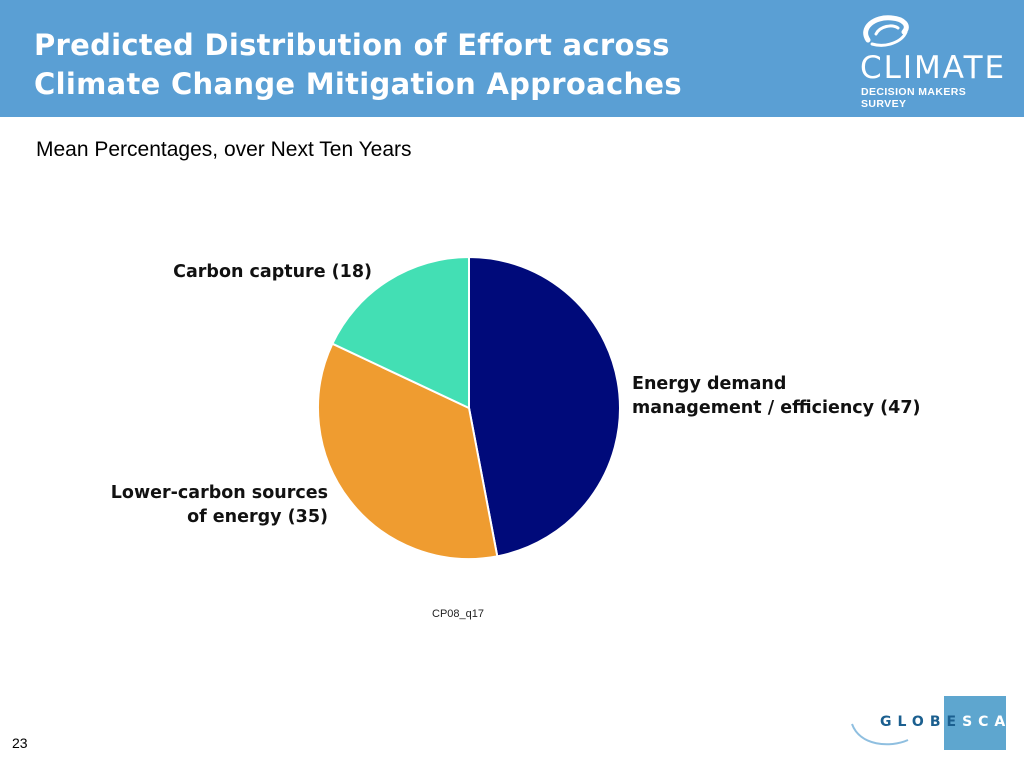 The width and height of the screenshot is (1024, 768). I want to click on slice-label-lower-carbon-line2: of energy (35), so click(257, 517).